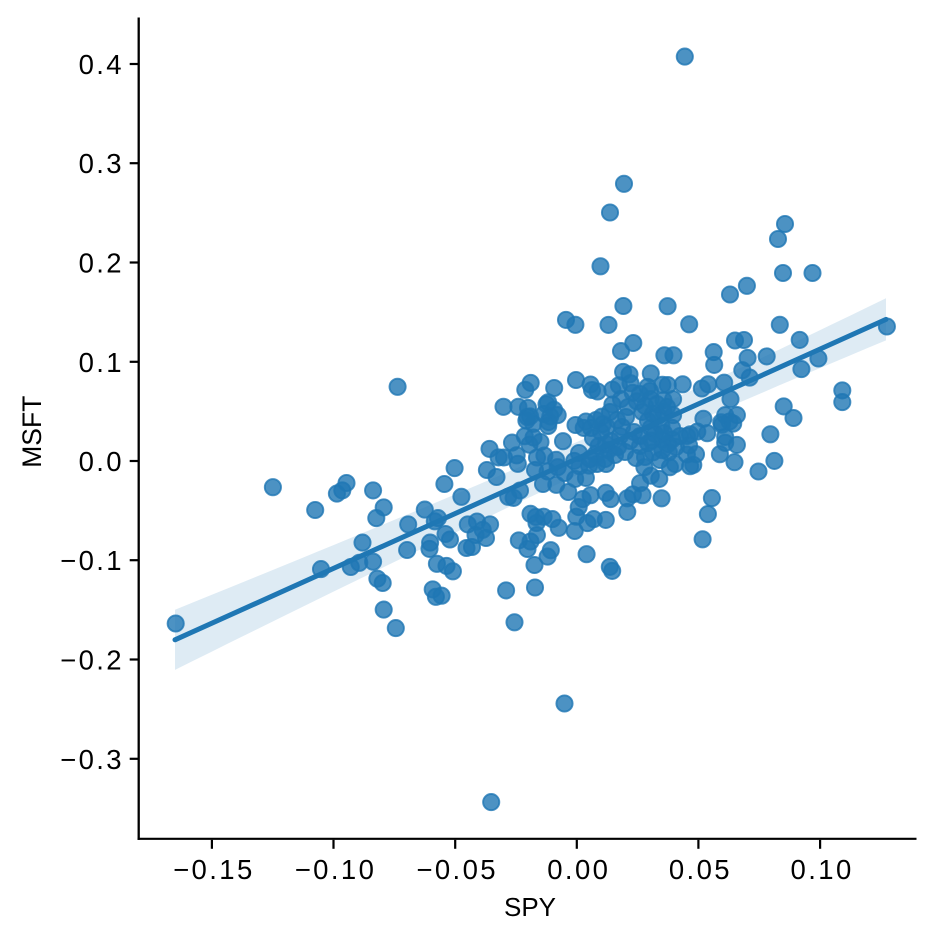  I want to click on svg-text: MSFT, so click(32, 432).